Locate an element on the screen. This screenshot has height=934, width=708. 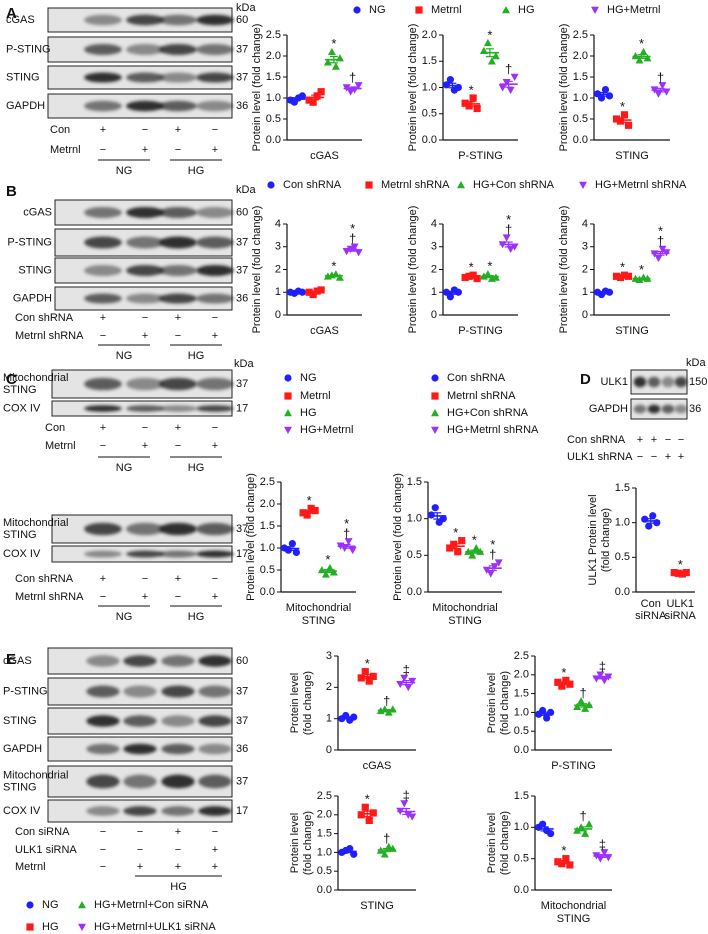
y-axis-label: (fold change) is located at coordinates (308, 843).